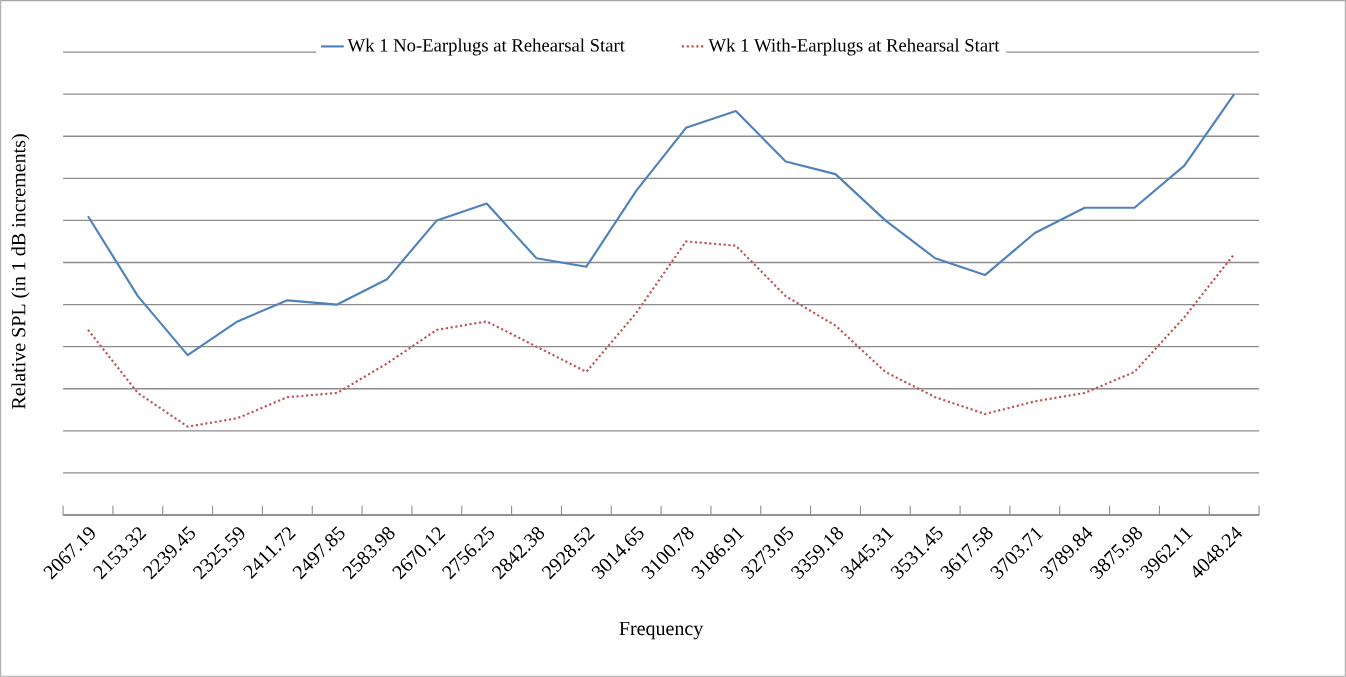  I want to click on legend-label: Wk 1 With-Earplugs at Rehearsal Start, so click(854, 47).